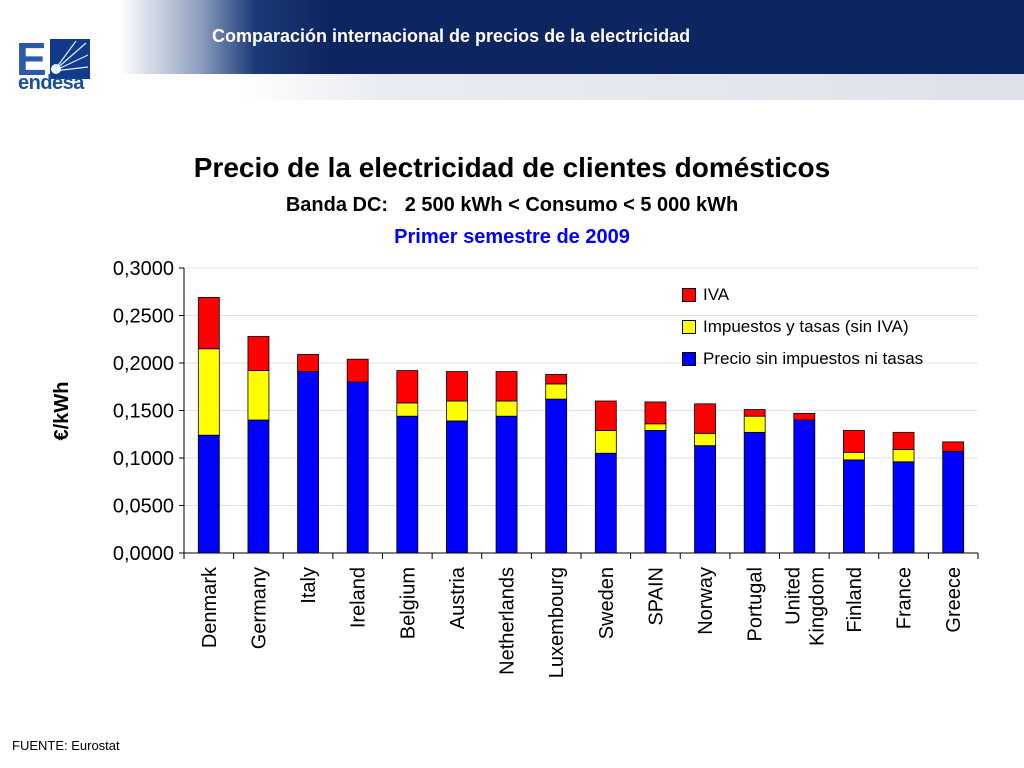 The image size is (1024, 768). I want to click on svg-text: France, so click(905, 598).